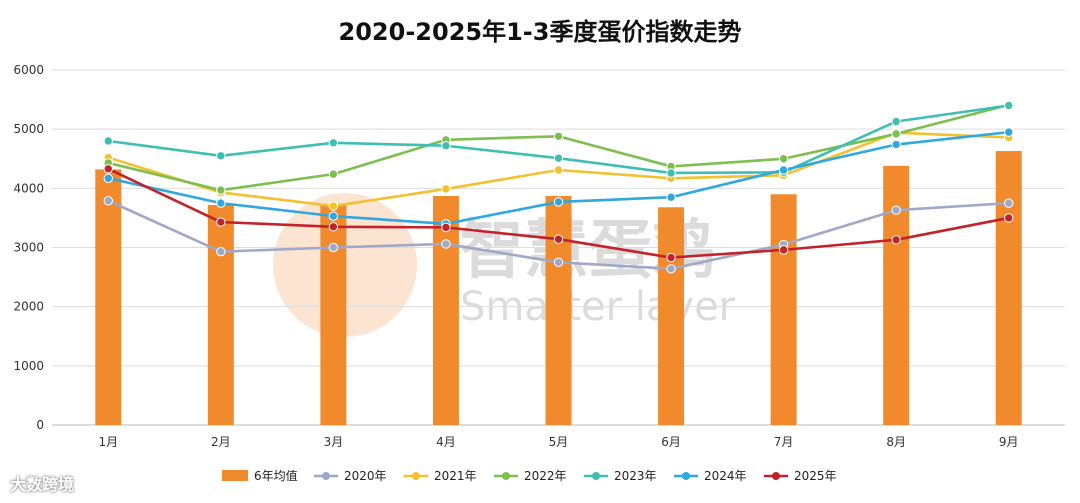  Describe the element at coordinates (42, 484) in the screenshot. I see `corner-watermark: 大数跨境` at that location.